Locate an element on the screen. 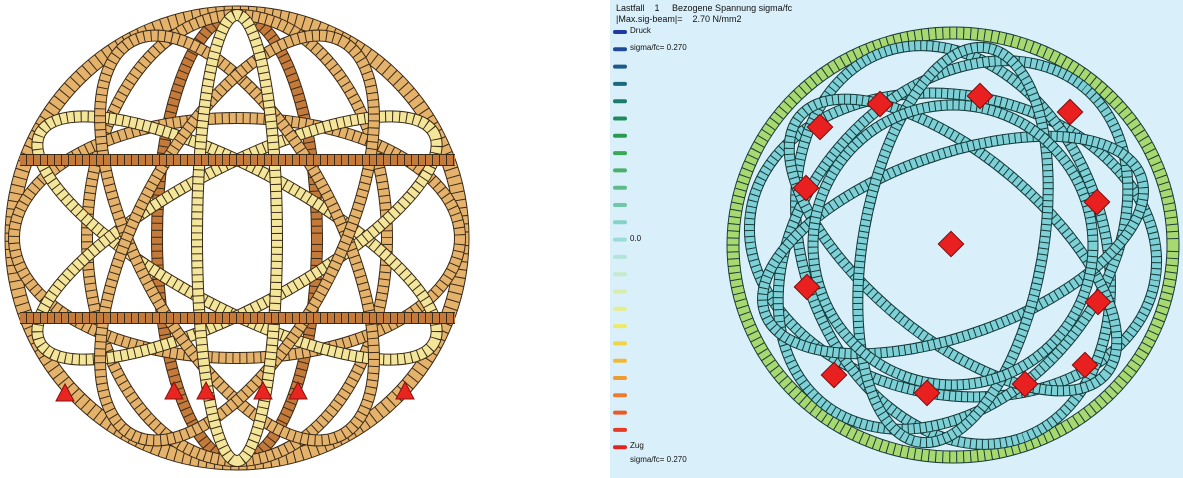  legend-label: Zug is located at coordinates (637, 446).